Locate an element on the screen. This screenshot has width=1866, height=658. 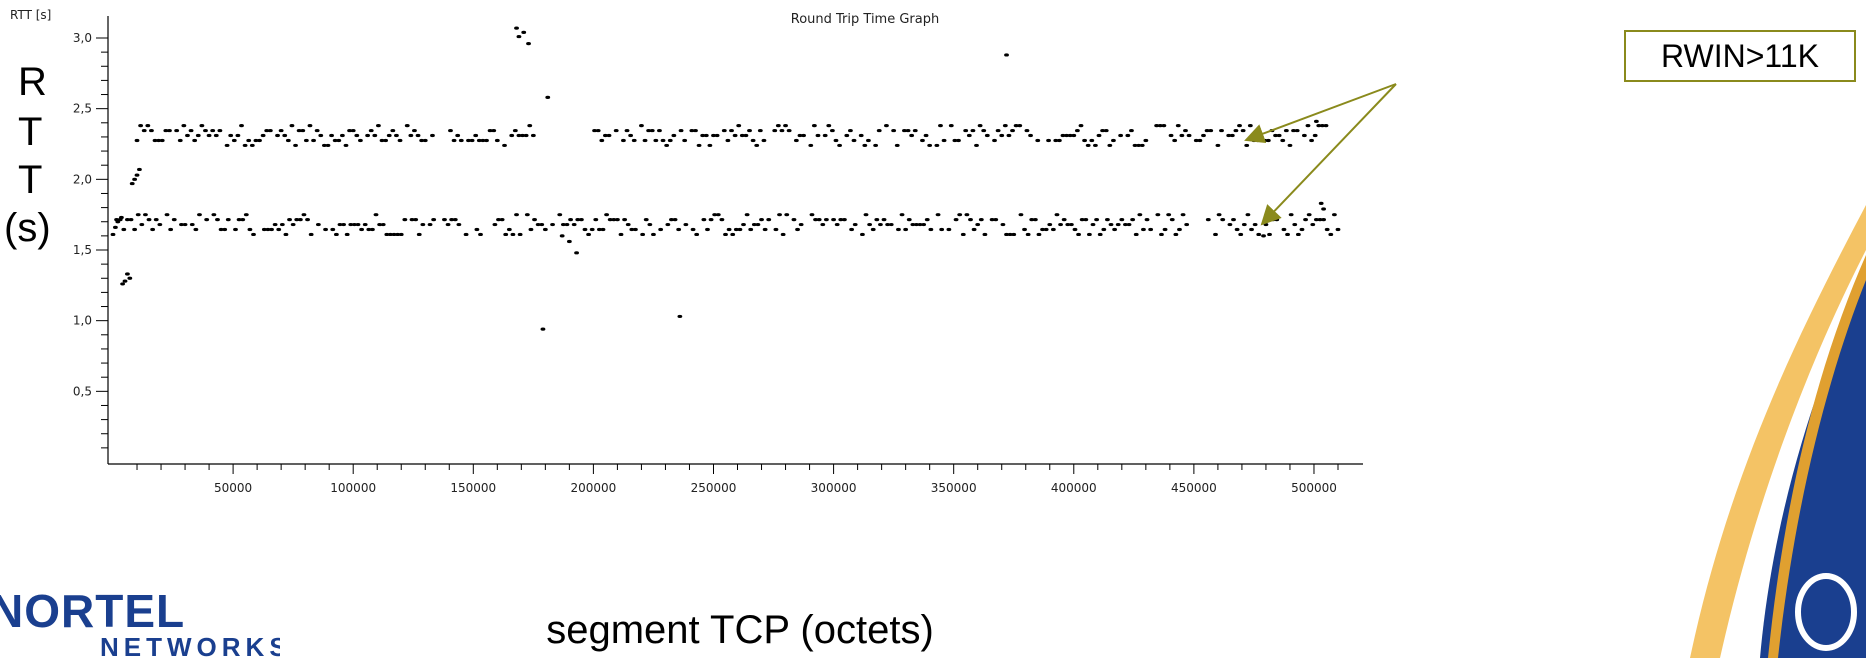
x-tick-label: 150000 is located at coordinates (473, 488).